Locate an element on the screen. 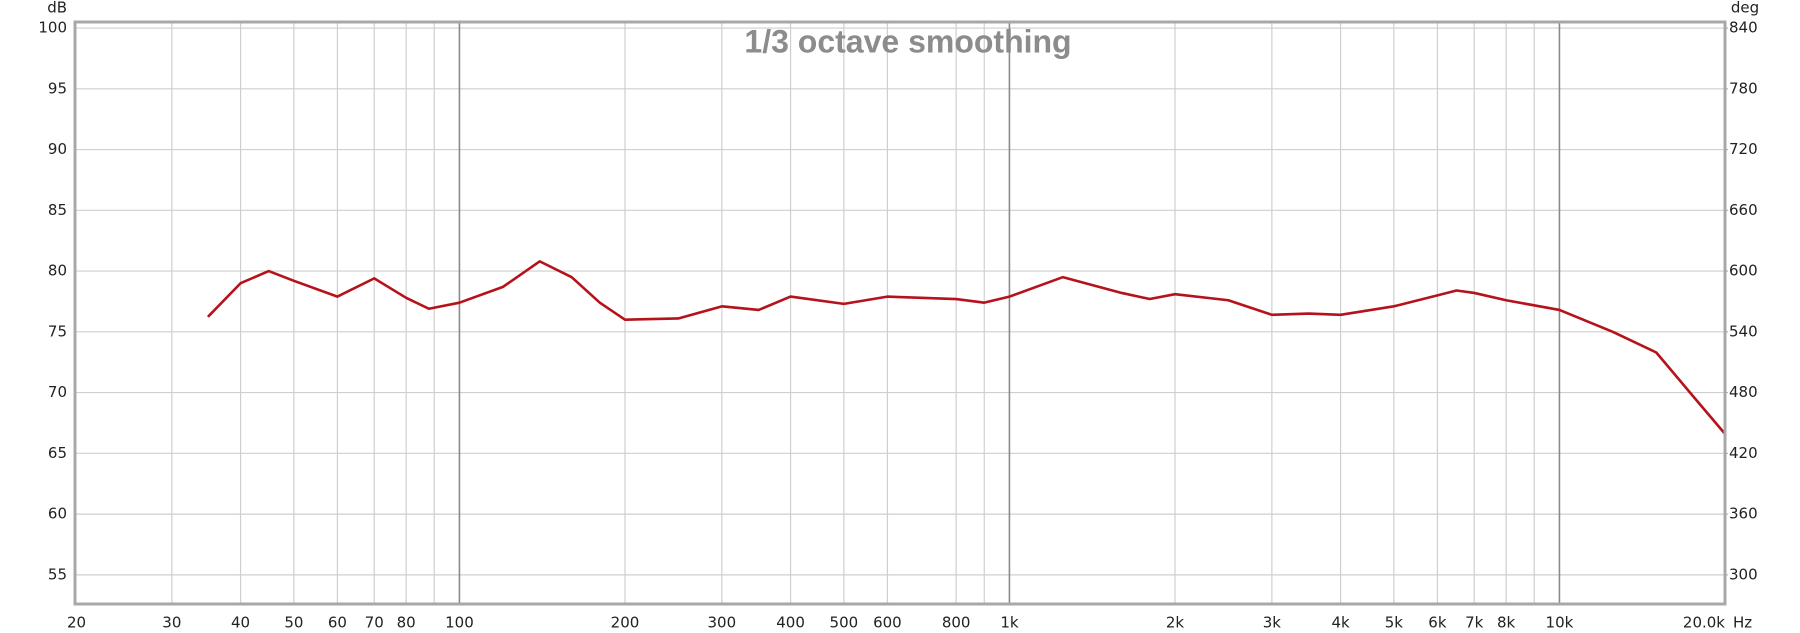 This screenshot has width=1800, height=633. y-tick-label: 55 is located at coordinates (57, 574).